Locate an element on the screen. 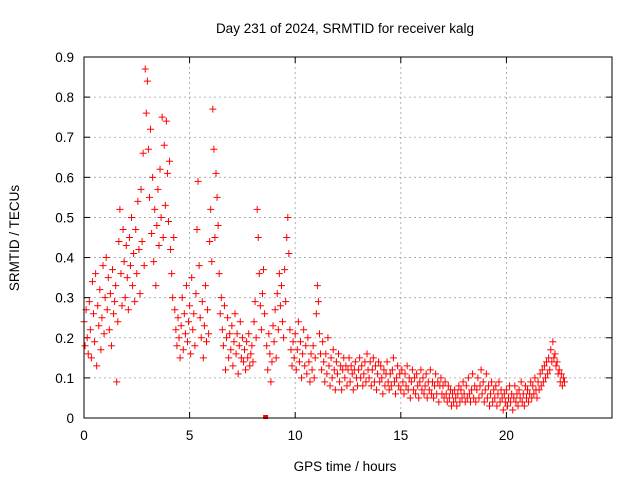  y-tick-label: 0 is located at coordinates (70, 418).